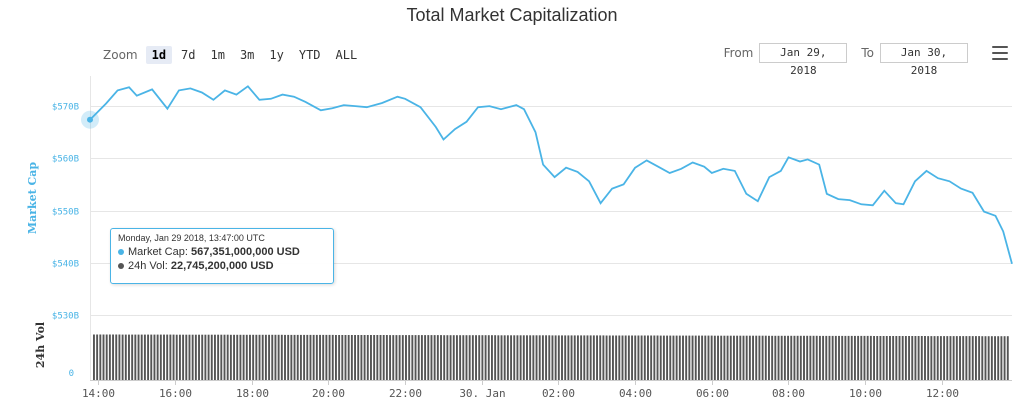  I want to click on zoom-3m-button: 3m, so click(247, 55).